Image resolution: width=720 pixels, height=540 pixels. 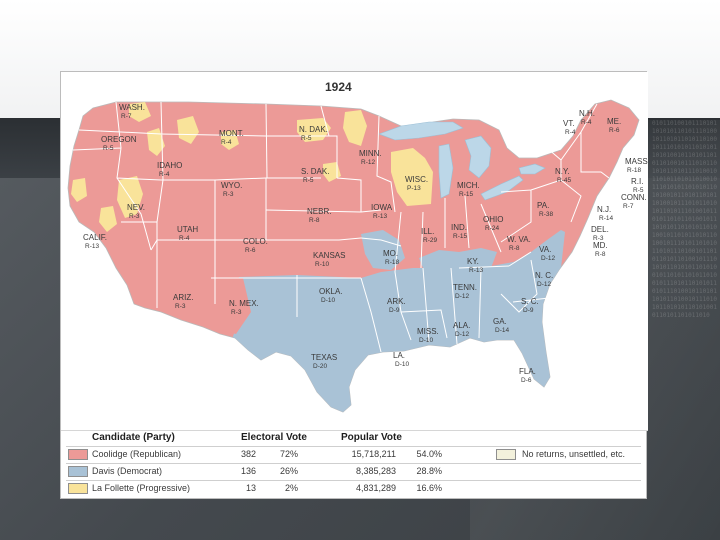 What do you see at coordinates (244, 303) in the screenshot?
I see `state-label: N. MEX.` at bounding box center [244, 303].